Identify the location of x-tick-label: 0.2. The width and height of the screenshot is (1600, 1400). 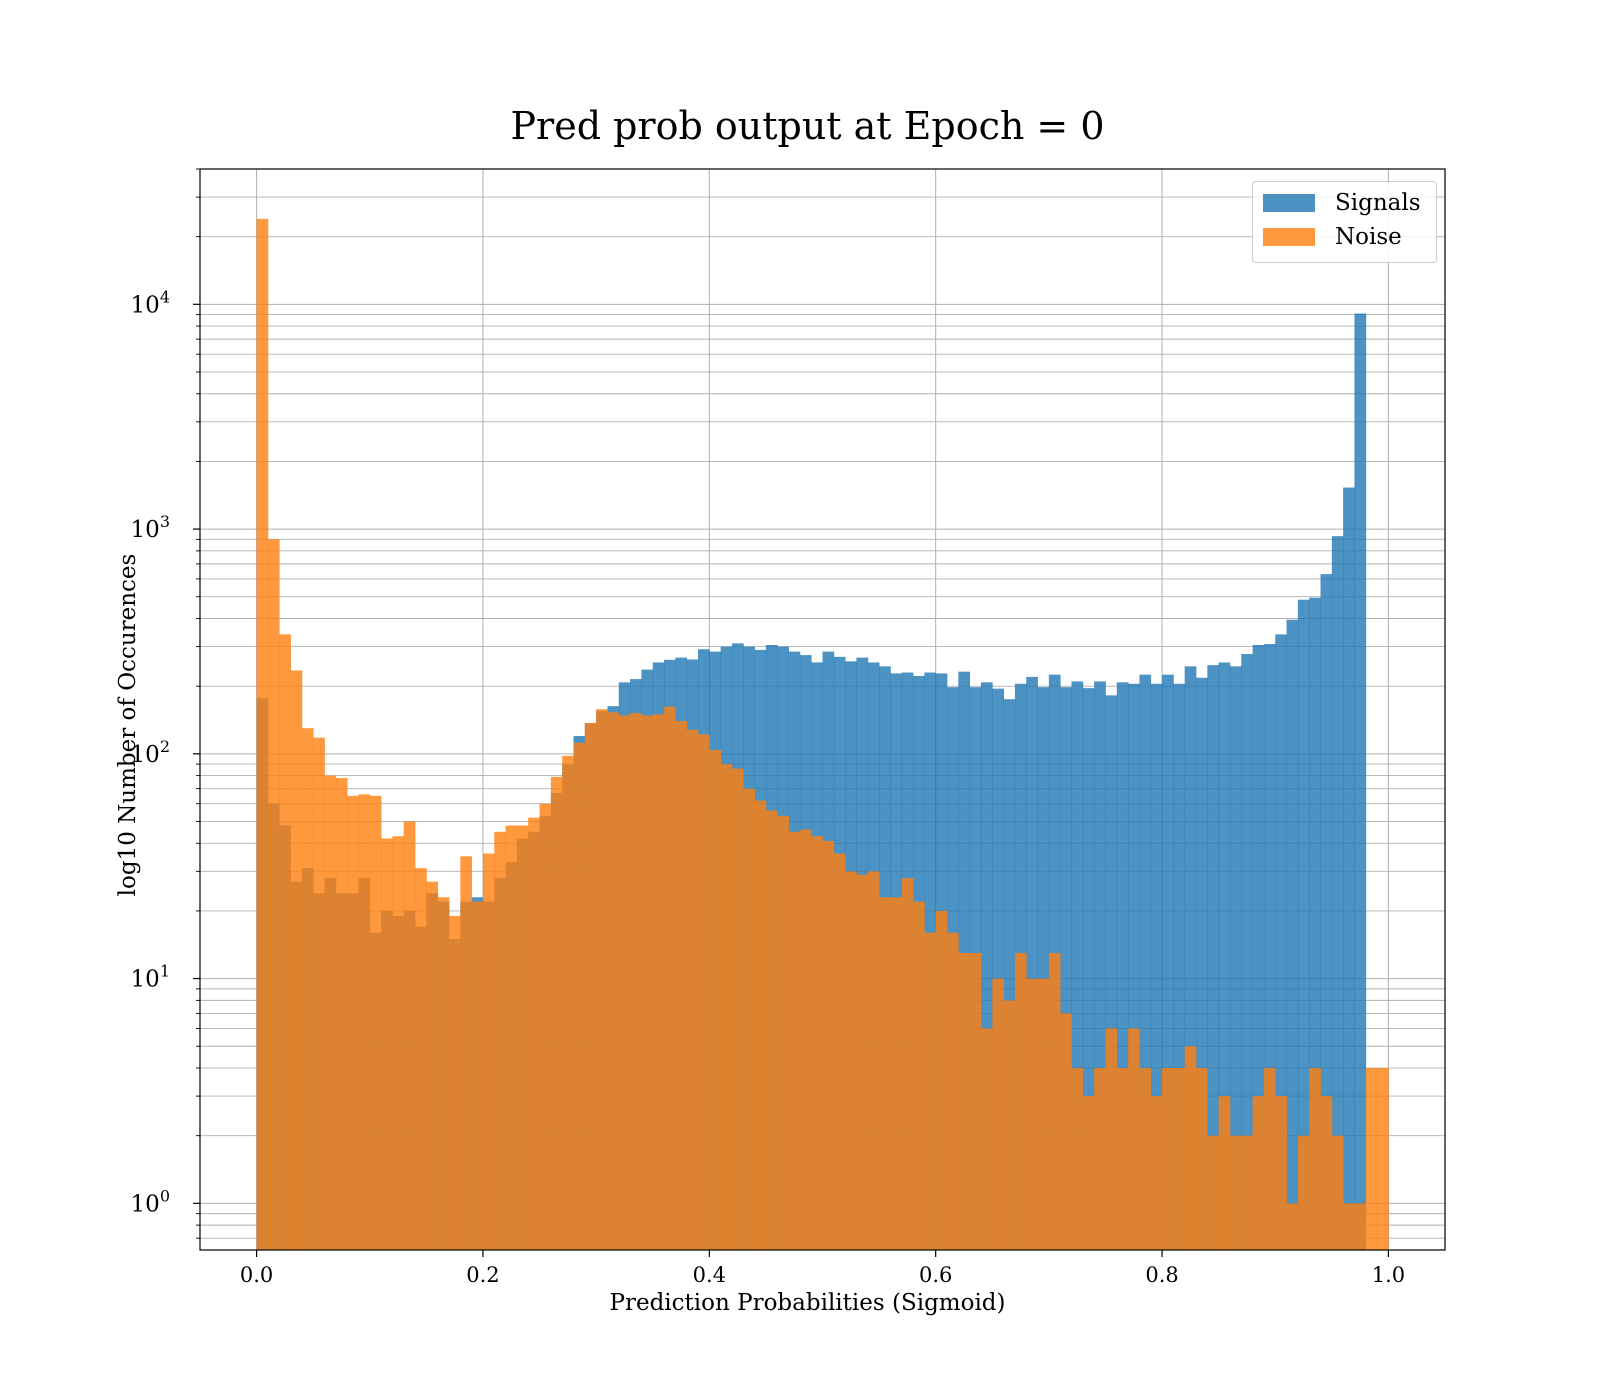
(482, 1275).